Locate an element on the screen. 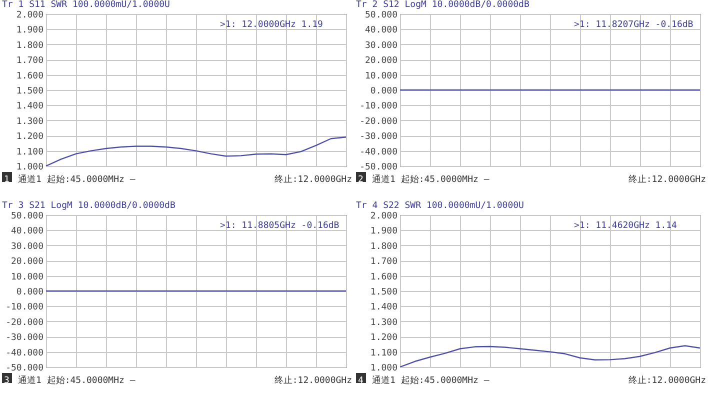  text: 2 is located at coordinates (361, 180).